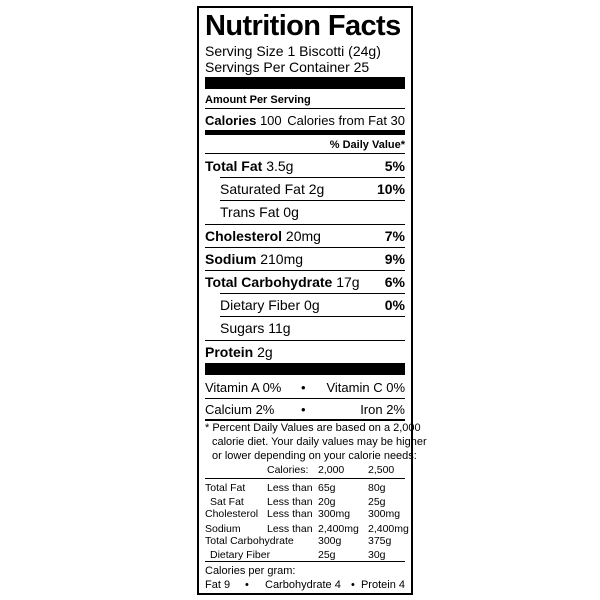  I want to click on nutrient-row: Sodium 210mg 9%, so click(305, 259).